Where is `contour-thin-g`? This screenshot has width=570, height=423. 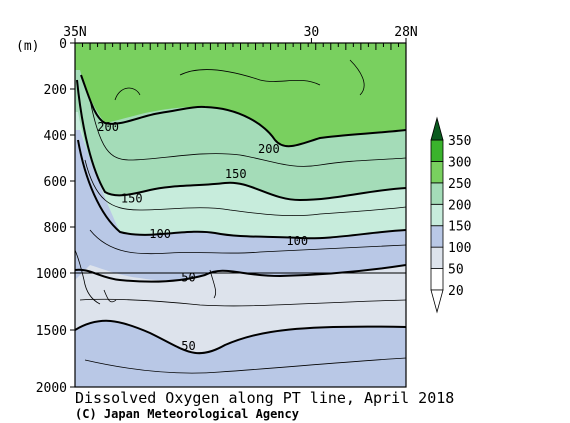
contour-thin-g is located at coordinates (146, 277).